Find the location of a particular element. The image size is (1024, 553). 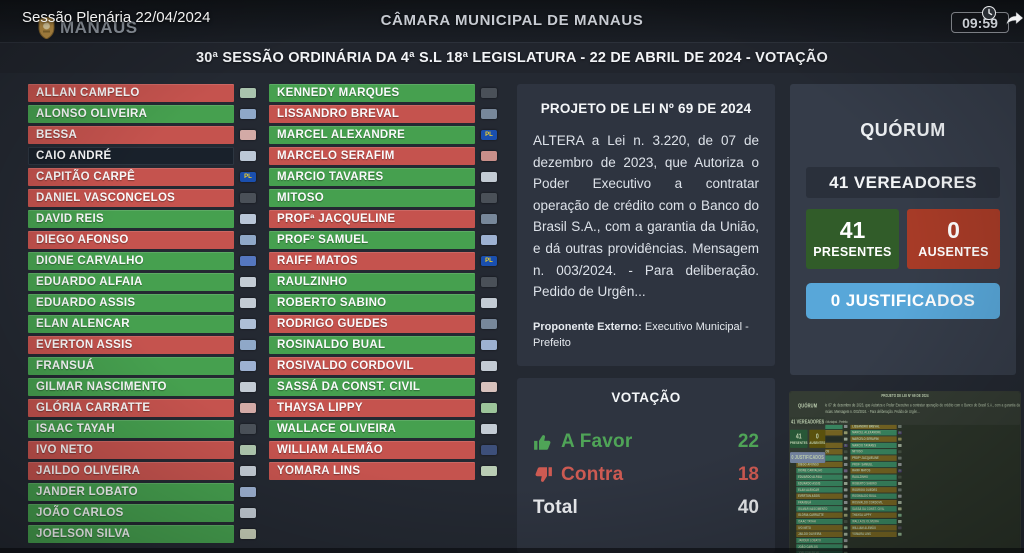

ausentes-box: 0 AUSENTES is located at coordinates (953, 239).